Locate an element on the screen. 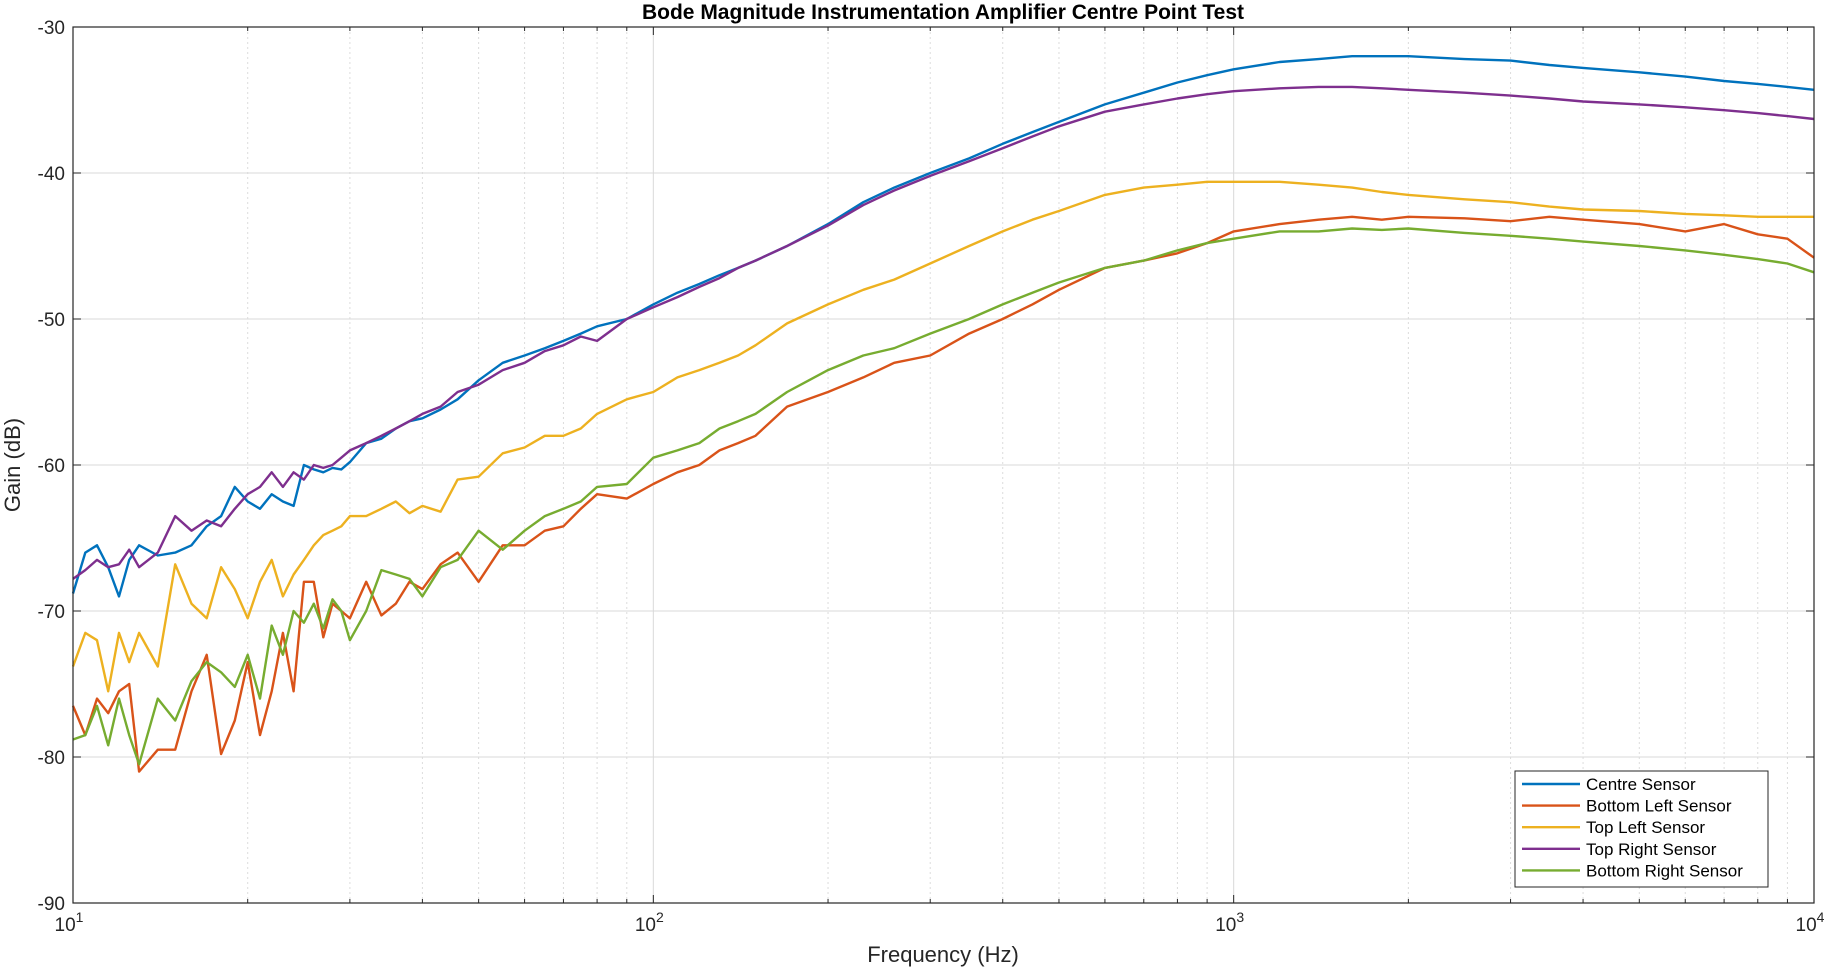 This screenshot has width=1832, height=970. y-tick-label: -80 is located at coordinates (51, 758).